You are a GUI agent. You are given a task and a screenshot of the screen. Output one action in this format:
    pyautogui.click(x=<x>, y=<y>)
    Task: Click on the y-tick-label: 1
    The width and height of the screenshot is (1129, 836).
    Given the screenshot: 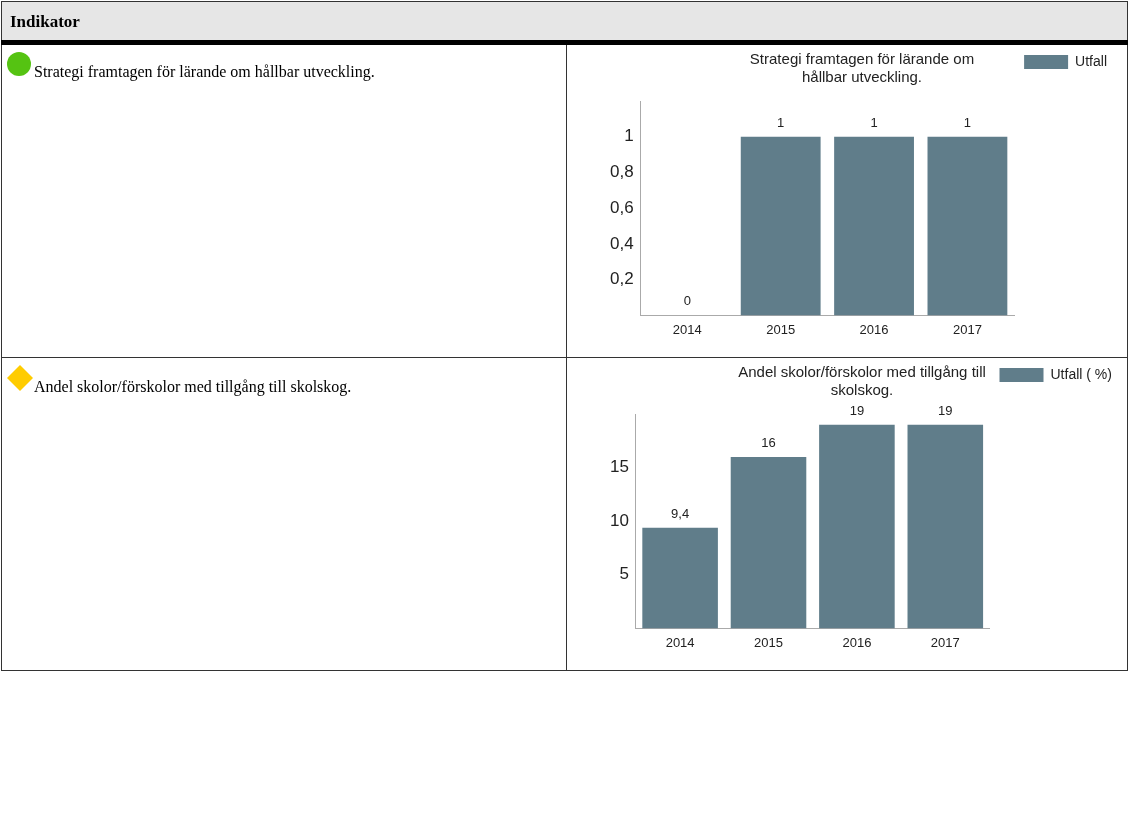 What is the action you would take?
    pyautogui.click(x=629, y=136)
    